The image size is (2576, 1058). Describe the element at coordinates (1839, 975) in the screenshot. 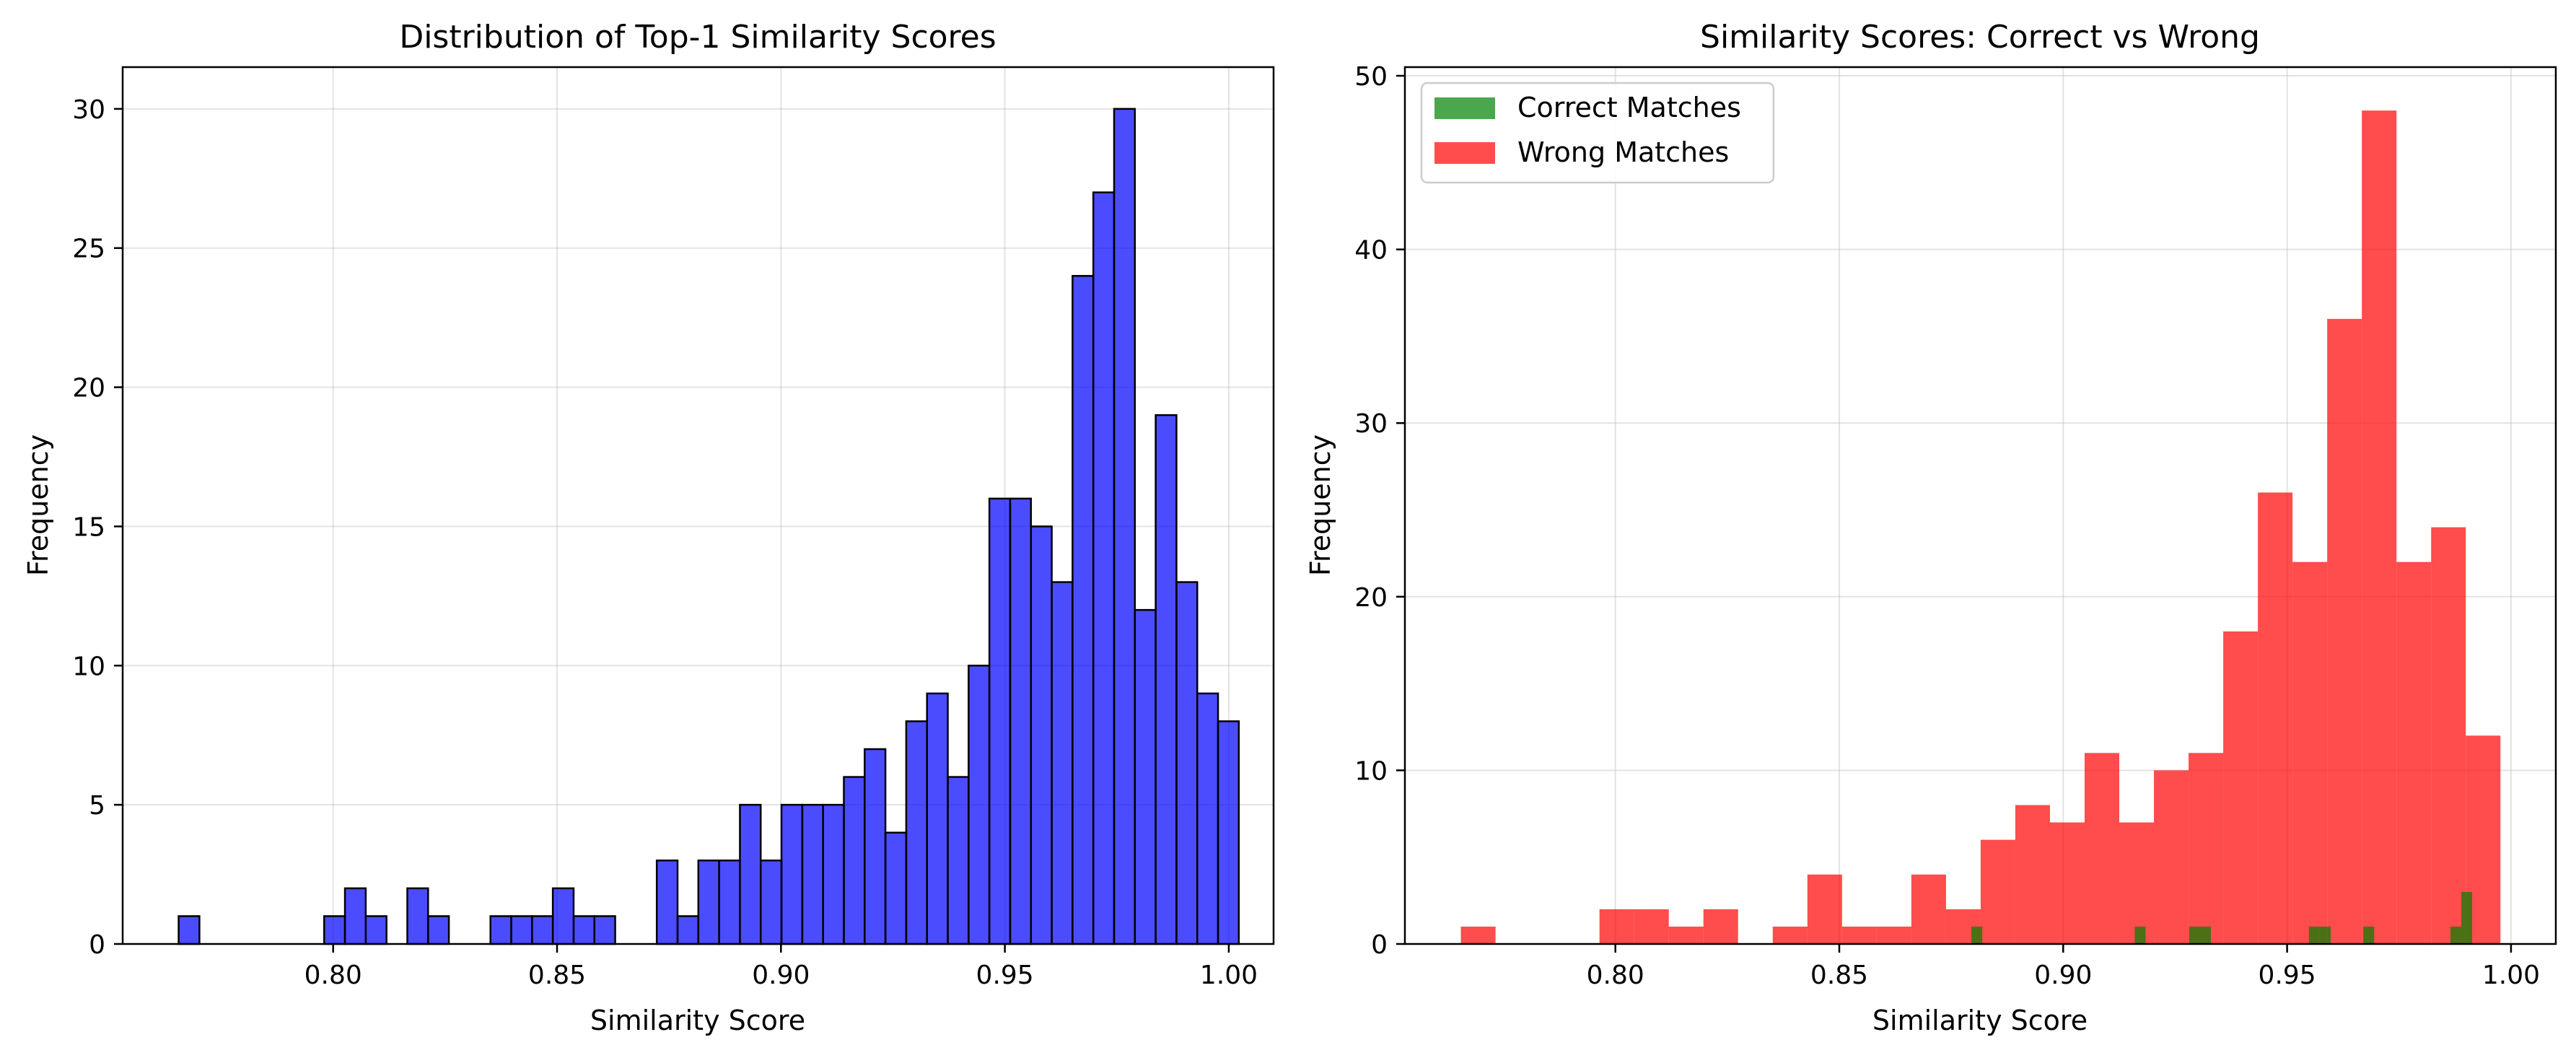

I see `x-tick-label-right-1: 0.85` at that location.